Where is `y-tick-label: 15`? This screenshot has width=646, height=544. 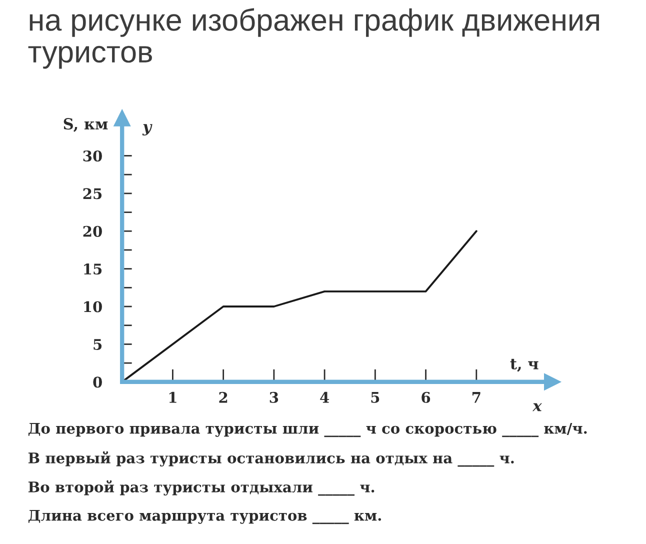 y-tick-label: 15 is located at coordinates (93, 269).